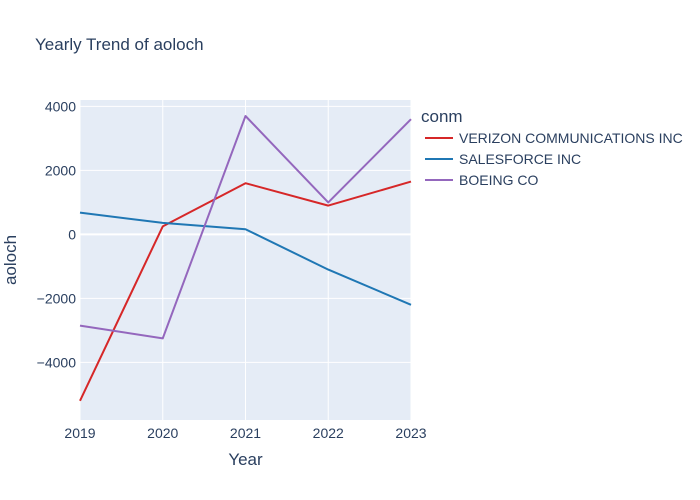 The width and height of the screenshot is (700, 500). Describe the element at coordinates (119, 44) in the screenshot. I see `chart-title: Yearly Trend of aoloch` at that location.